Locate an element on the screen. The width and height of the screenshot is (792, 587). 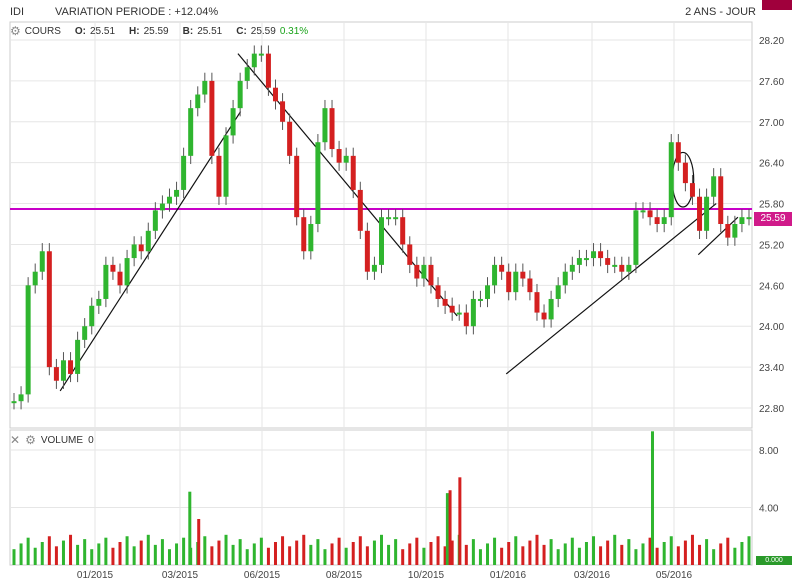
y-tick-label: 25.20 is located at coordinates (771, 245).